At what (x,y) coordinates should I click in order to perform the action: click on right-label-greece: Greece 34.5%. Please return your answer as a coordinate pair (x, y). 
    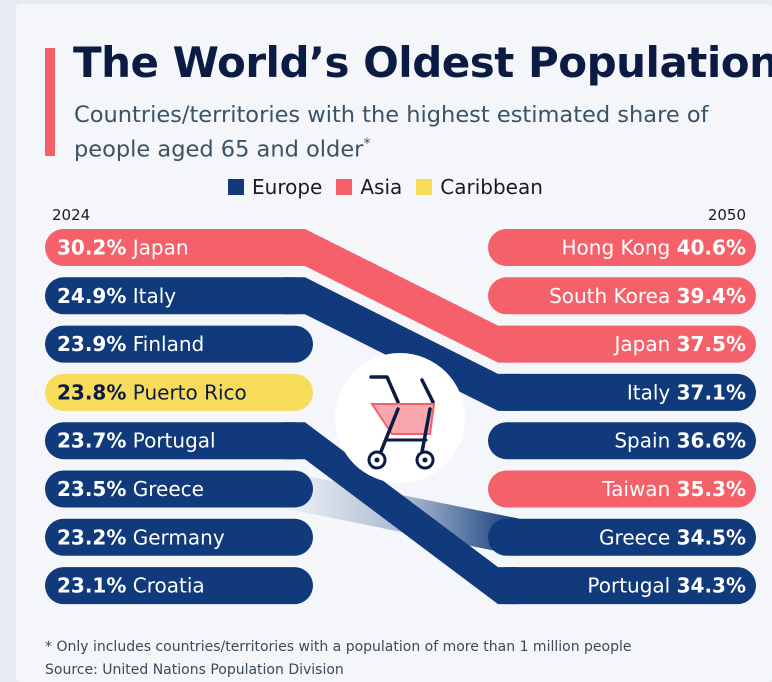
    Looking at the image, I should click on (672, 537).